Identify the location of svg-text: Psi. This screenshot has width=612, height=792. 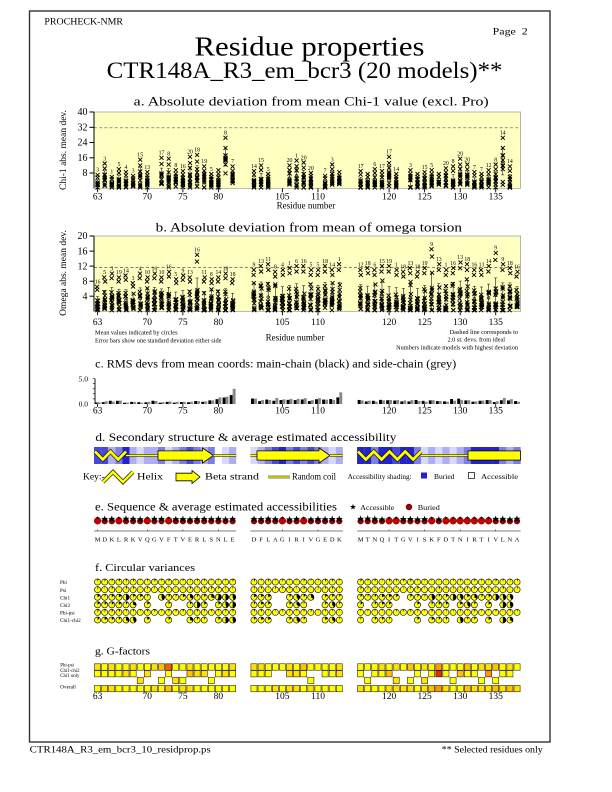
(63, 591).